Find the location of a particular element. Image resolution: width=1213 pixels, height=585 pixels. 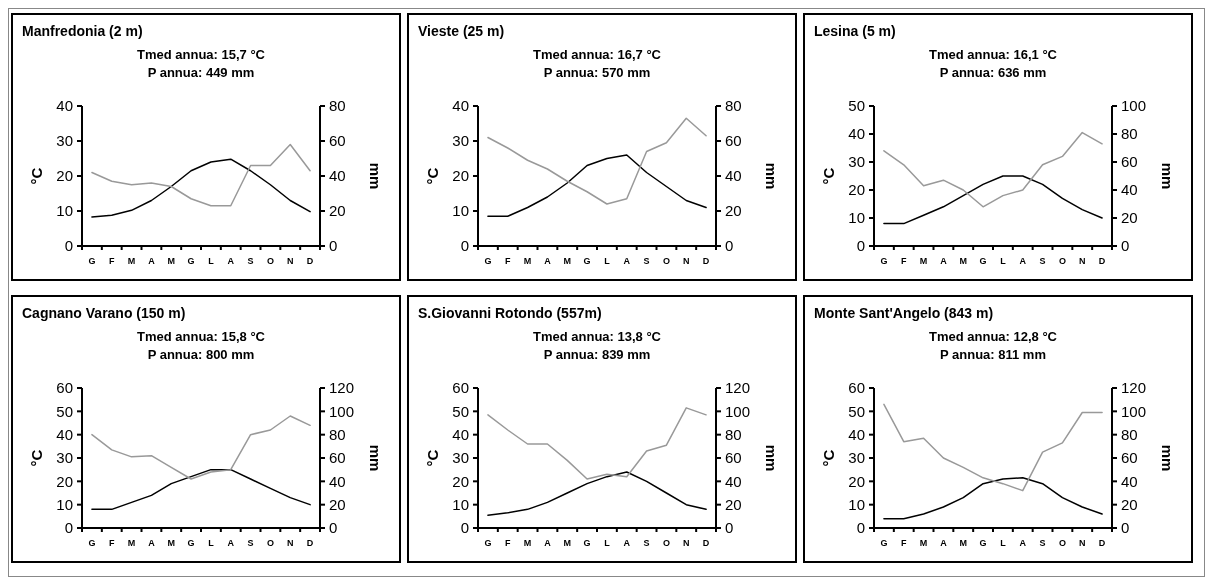

chart-title: Monte Sant'Angelo (843 m) is located at coordinates (904, 313).